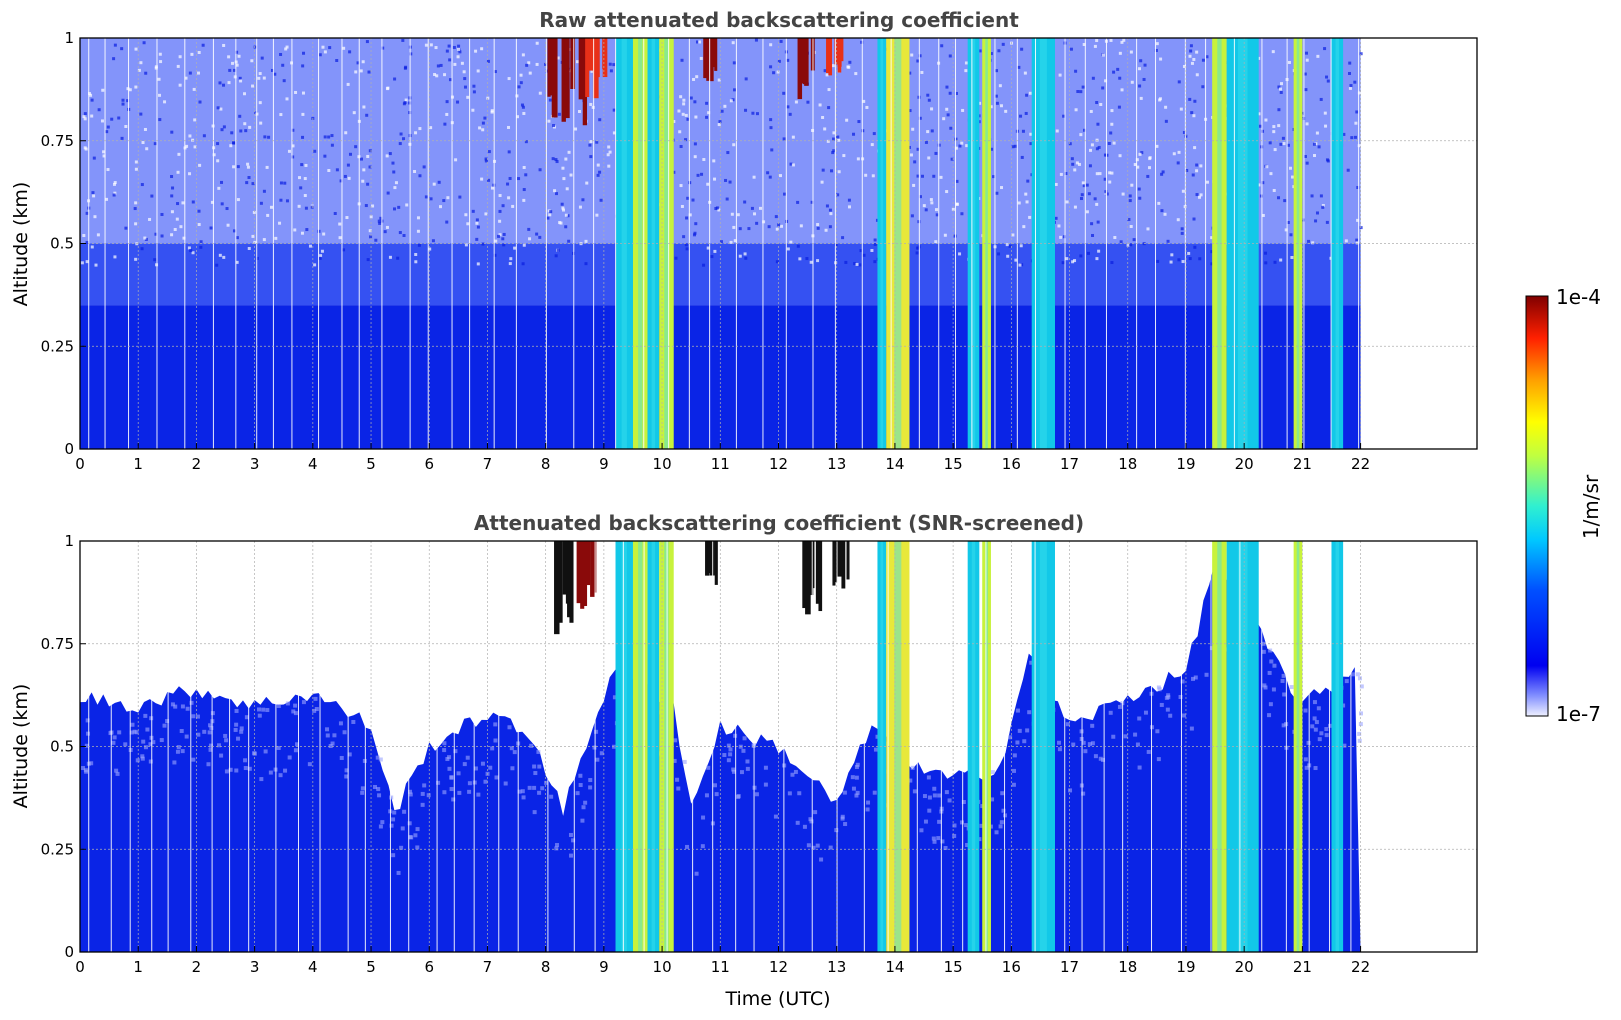 This screenshot has height=1020, width=1621. What do you see at coordinates (777, 999) in the screenshot?
I see `x-axis-label: Time (UTC)` at bounding box center [777, 999].